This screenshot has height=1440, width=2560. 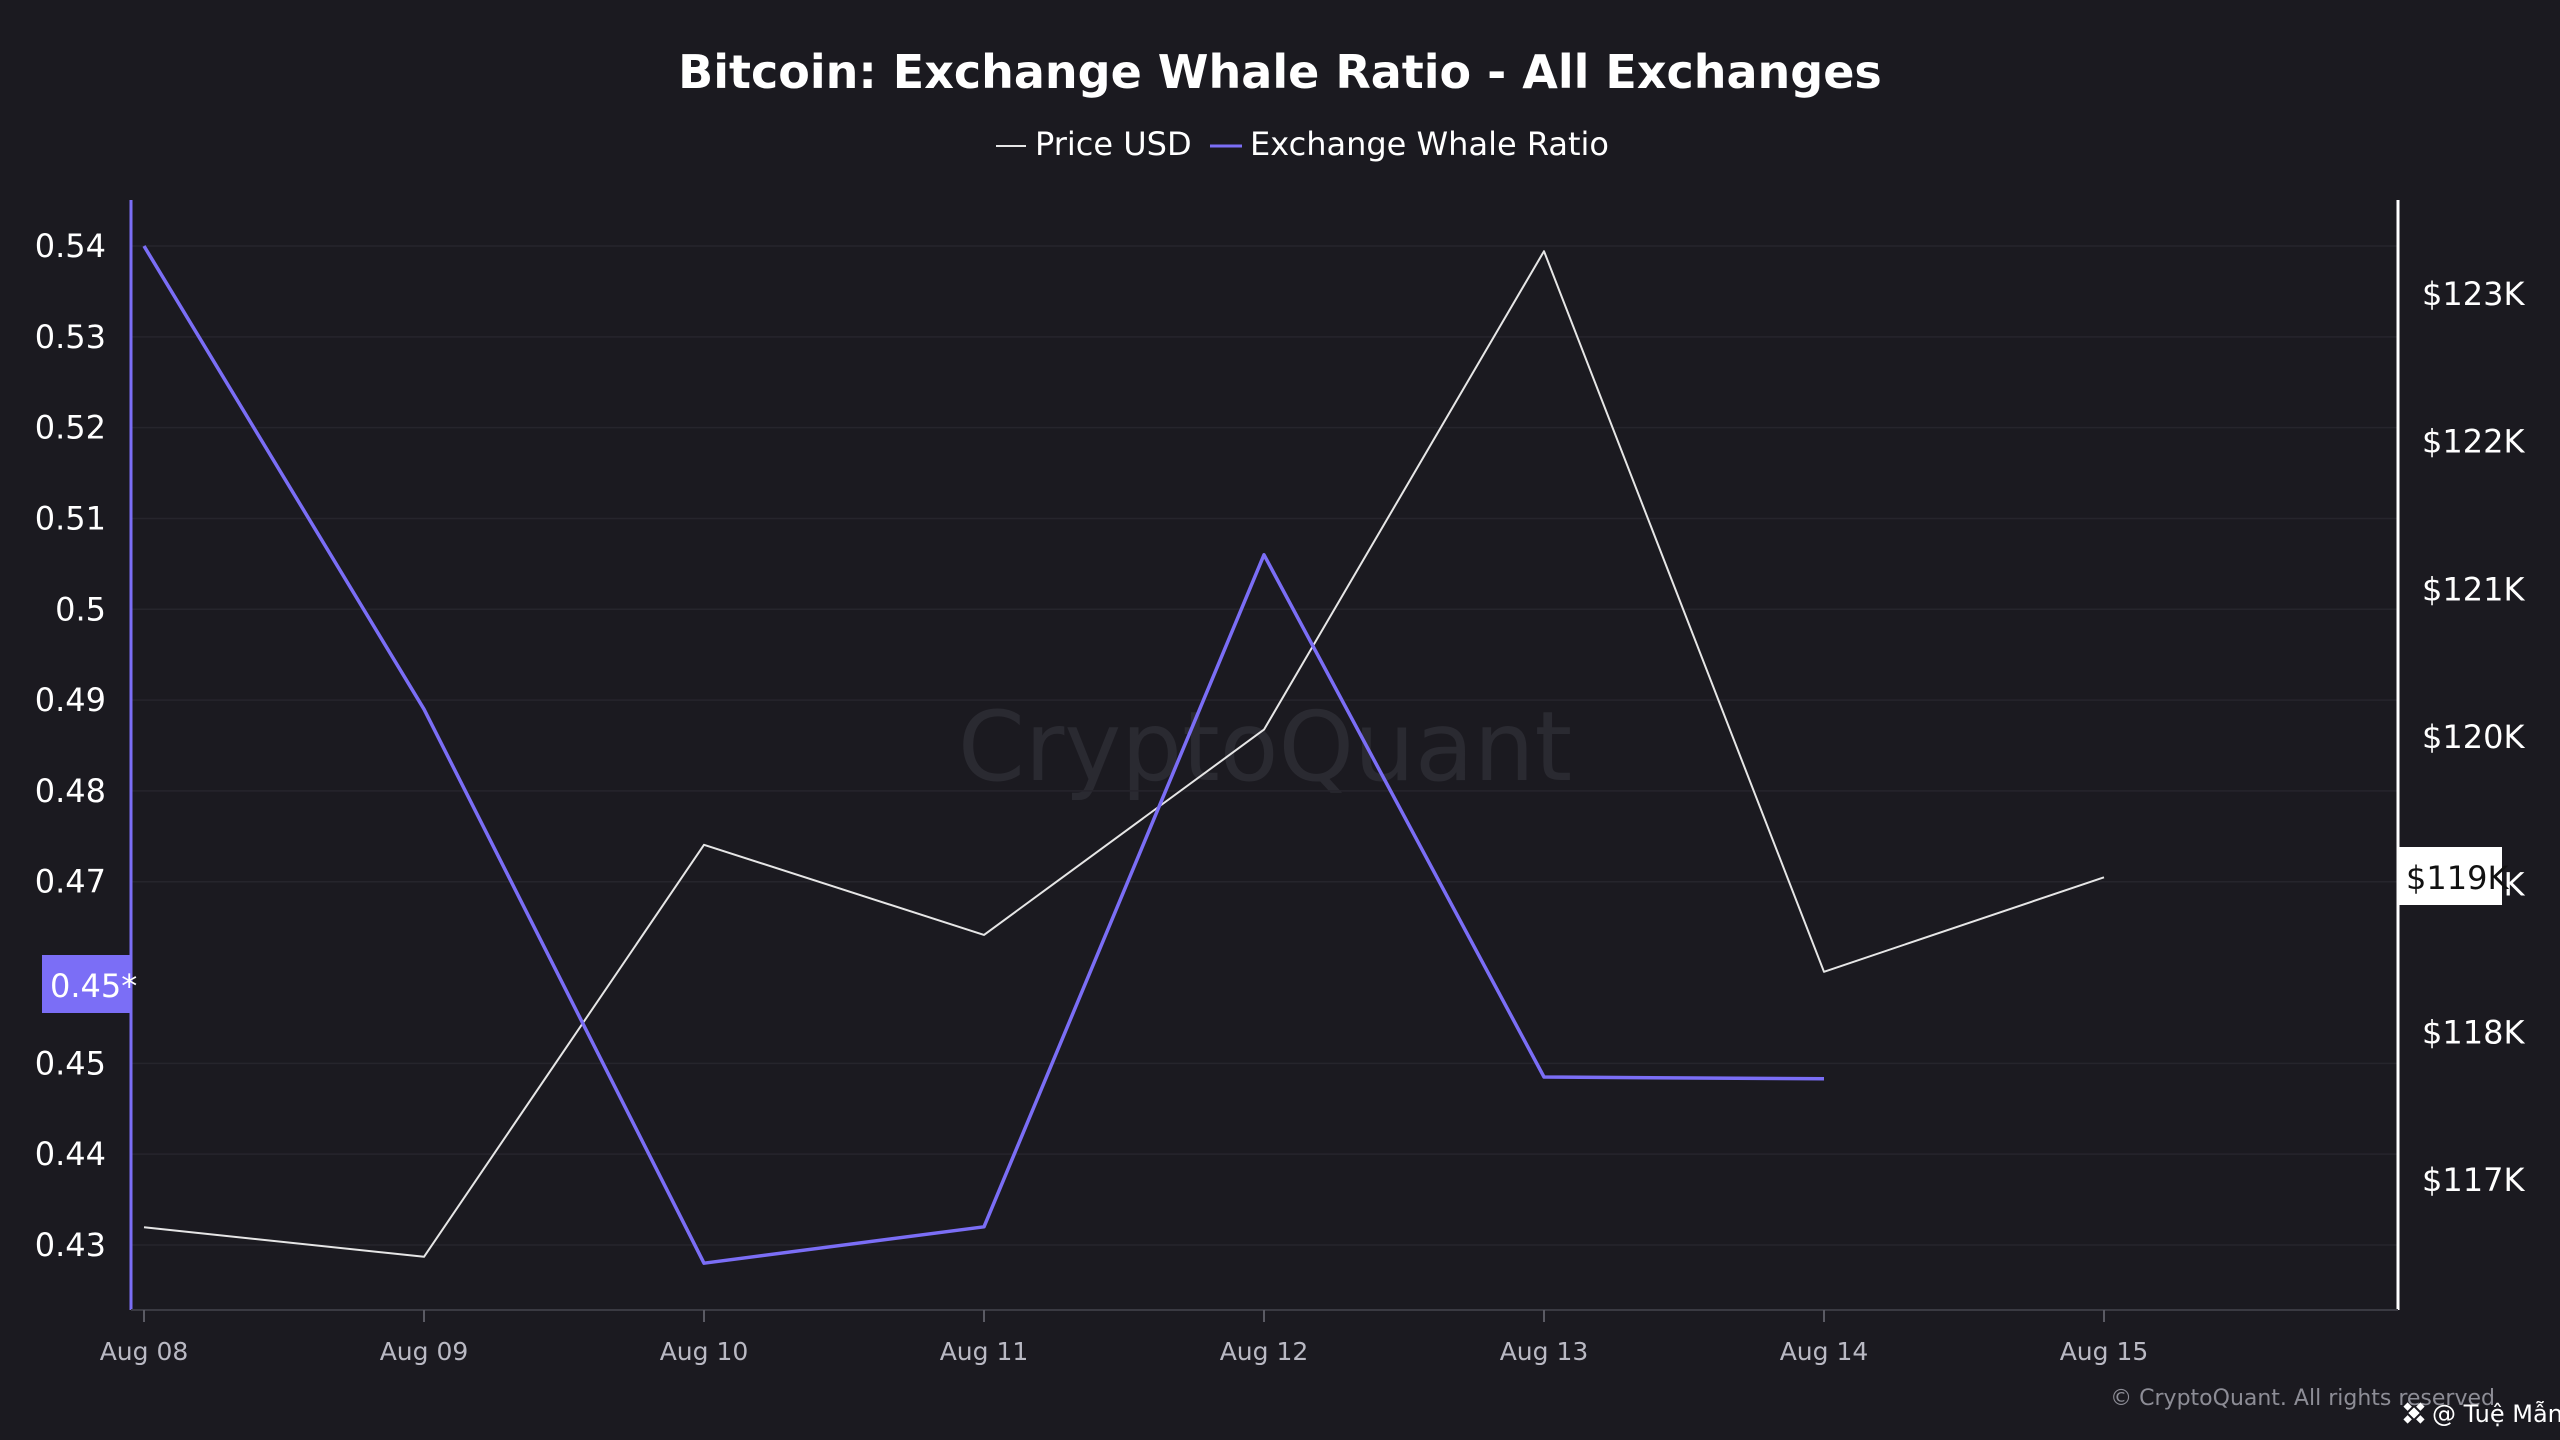 I want to click on left-tick-label: 0.53, so click(x=70, y=337).